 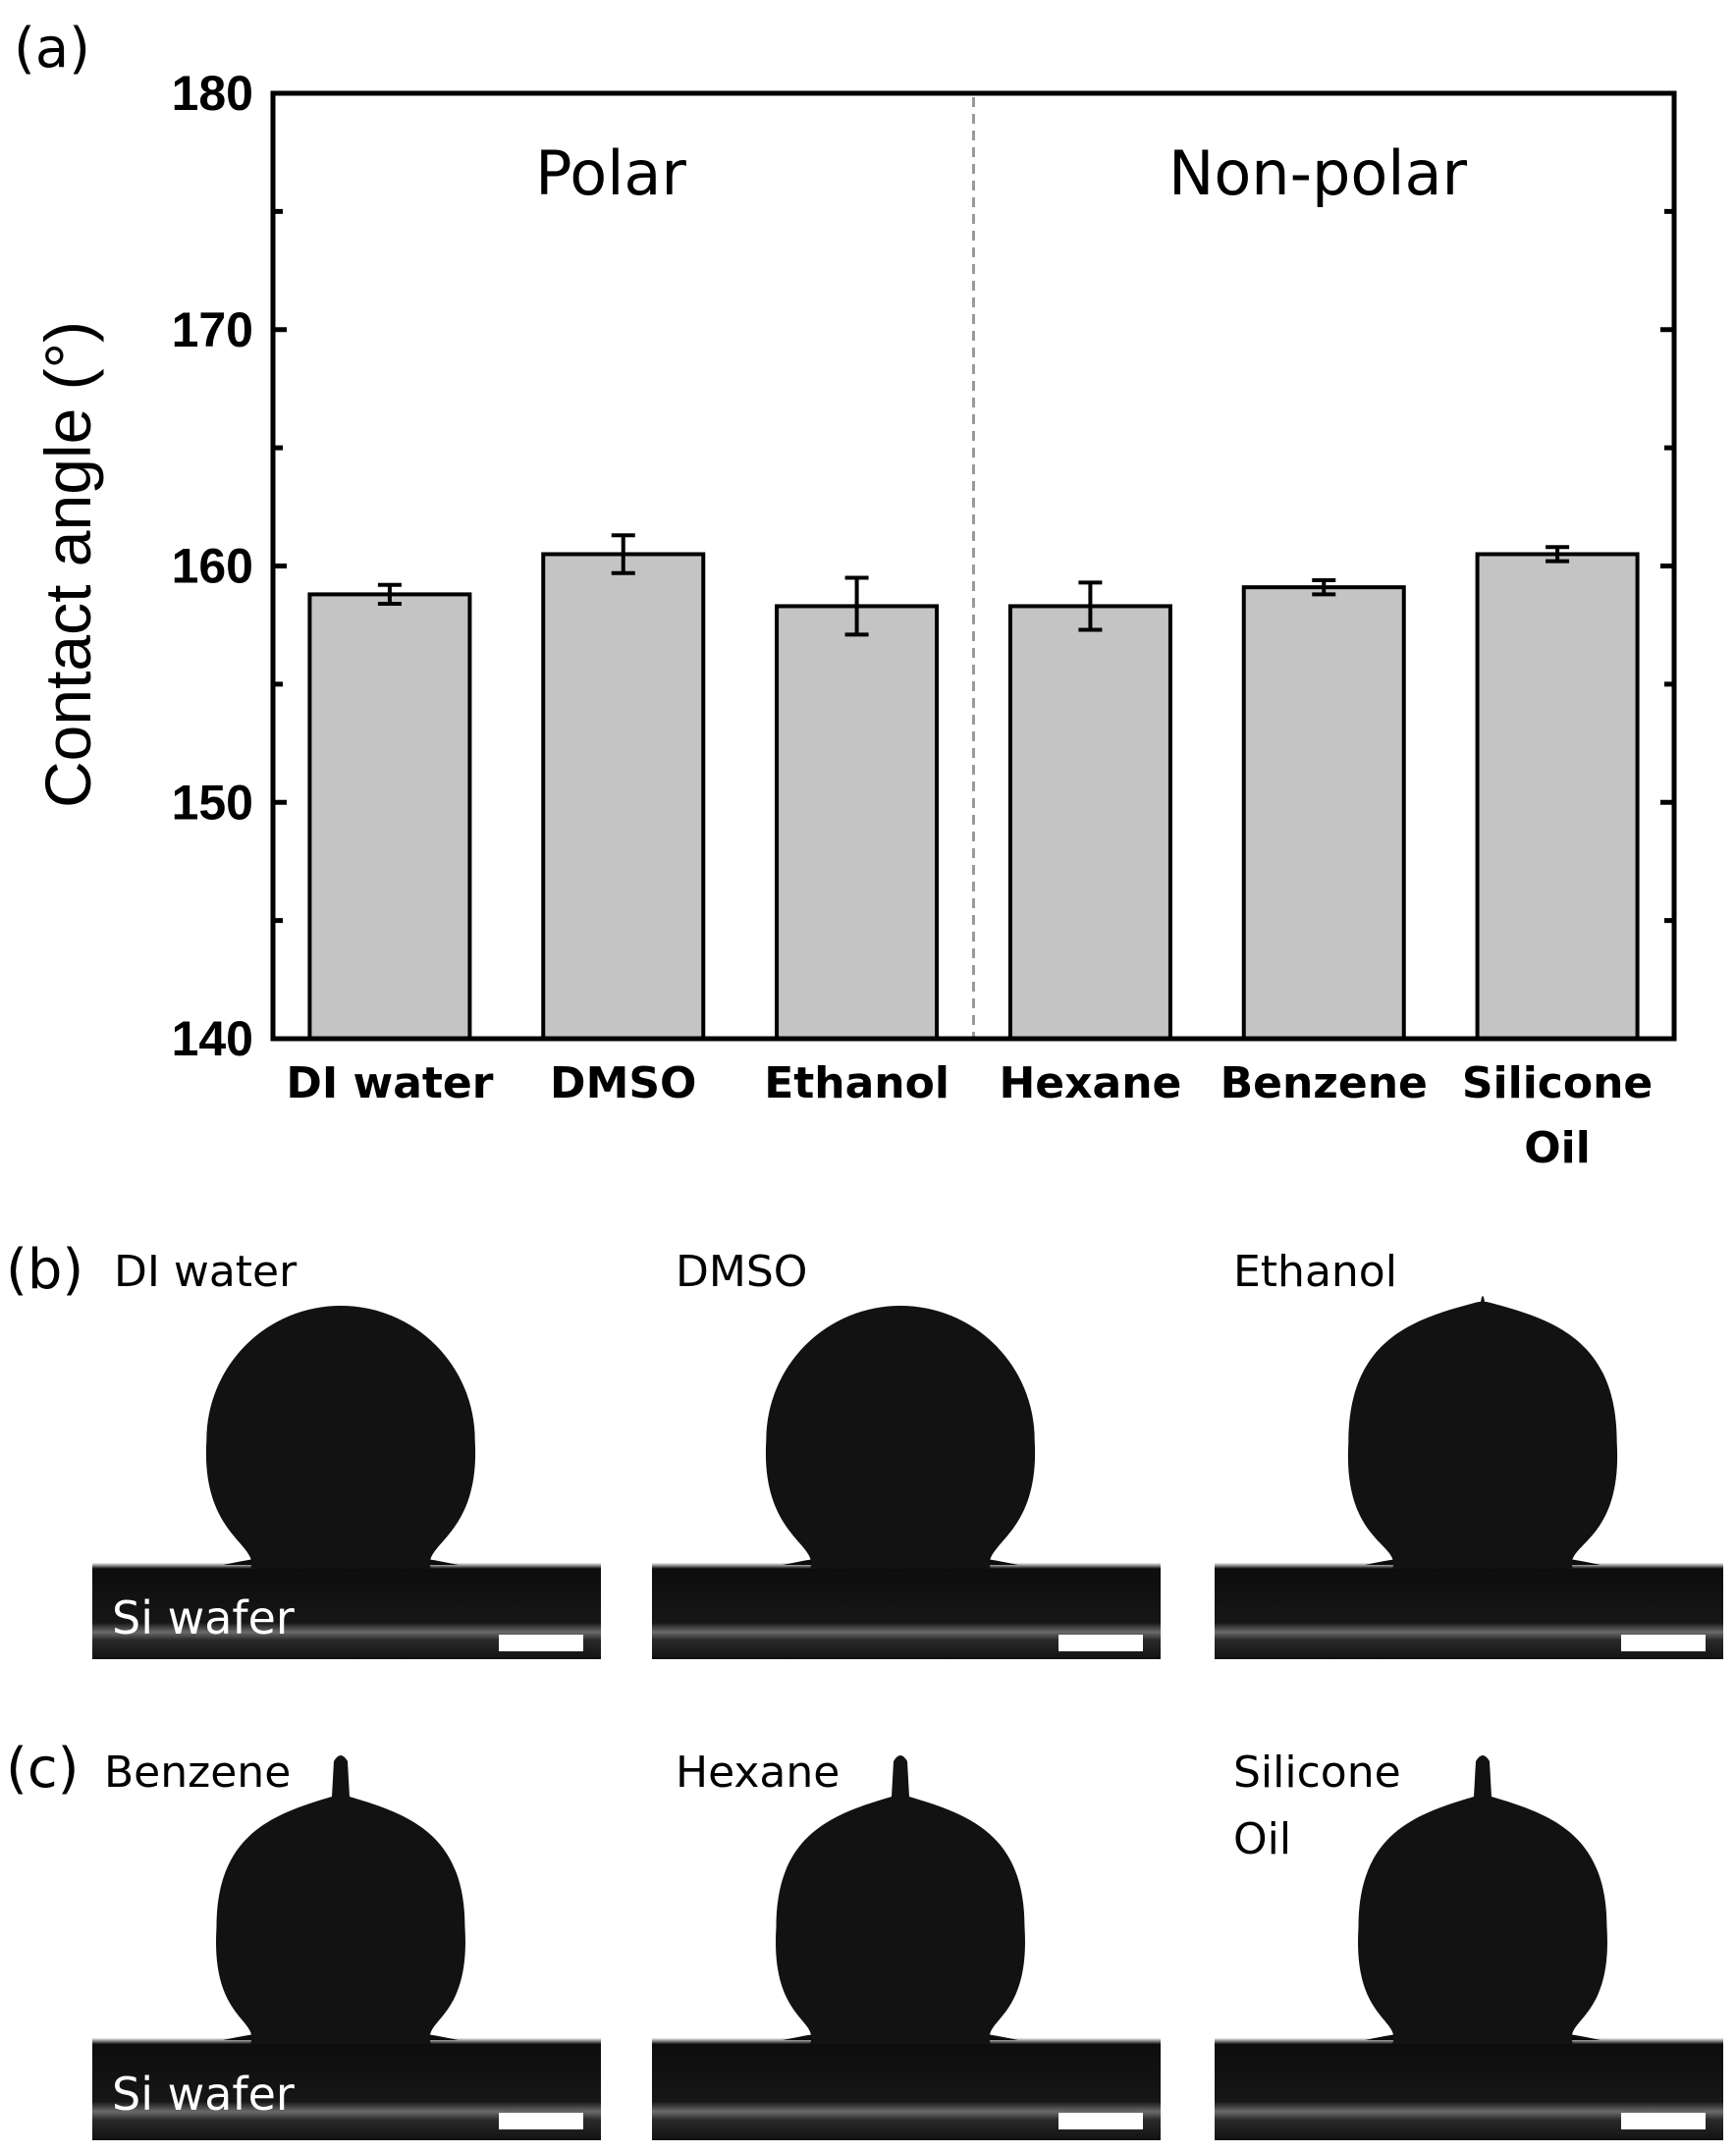 I want to click on y-tick-label: 140, so click(x=212, y=1038).